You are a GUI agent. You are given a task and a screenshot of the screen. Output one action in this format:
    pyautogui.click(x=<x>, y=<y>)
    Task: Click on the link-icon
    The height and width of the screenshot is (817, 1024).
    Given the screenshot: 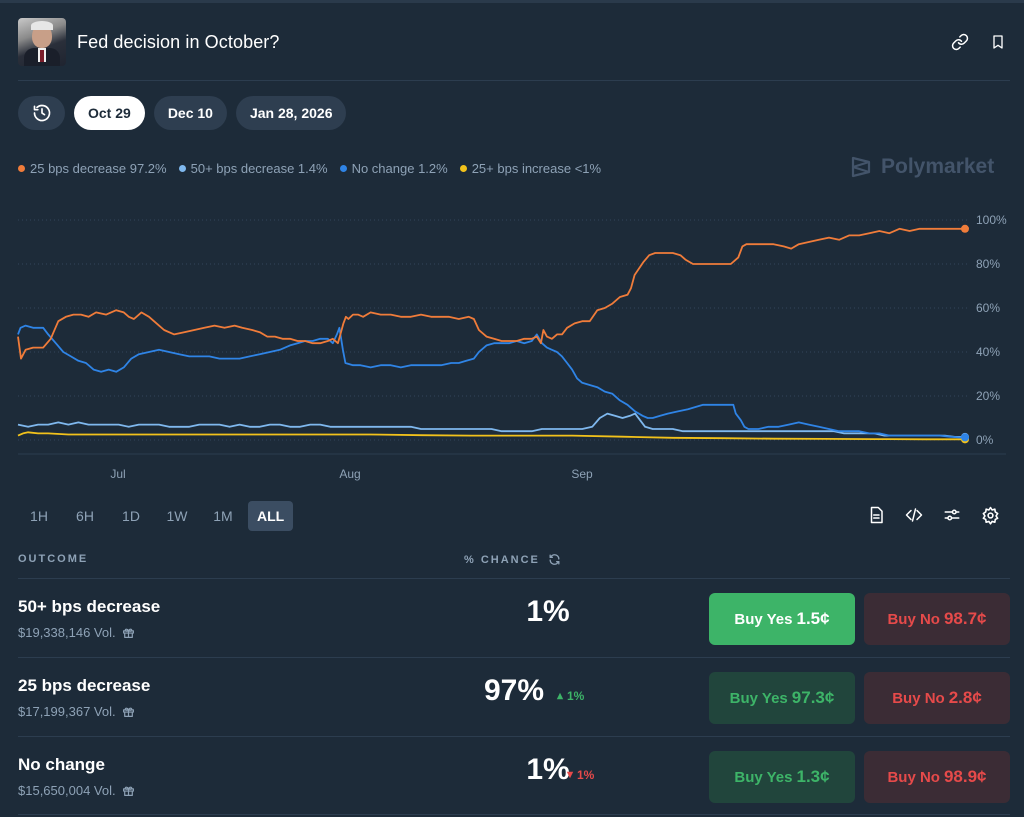 What is the action you would take?
    pyautogui.click(x=960, y=42)
    